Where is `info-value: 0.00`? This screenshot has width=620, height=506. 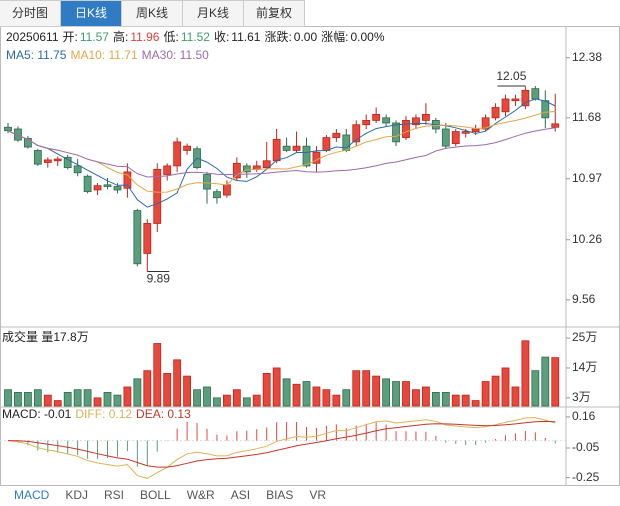 info-value: 0.00 is located at coordinates (305, 37).